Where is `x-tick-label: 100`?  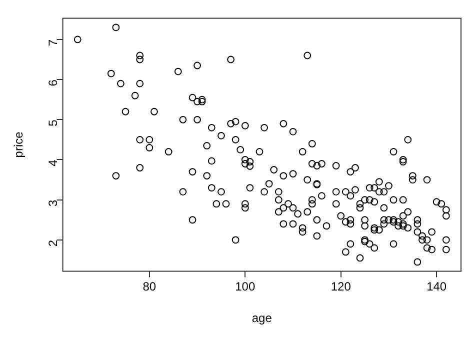 x-tick-label: 100 is located at coordinates (245, 287).